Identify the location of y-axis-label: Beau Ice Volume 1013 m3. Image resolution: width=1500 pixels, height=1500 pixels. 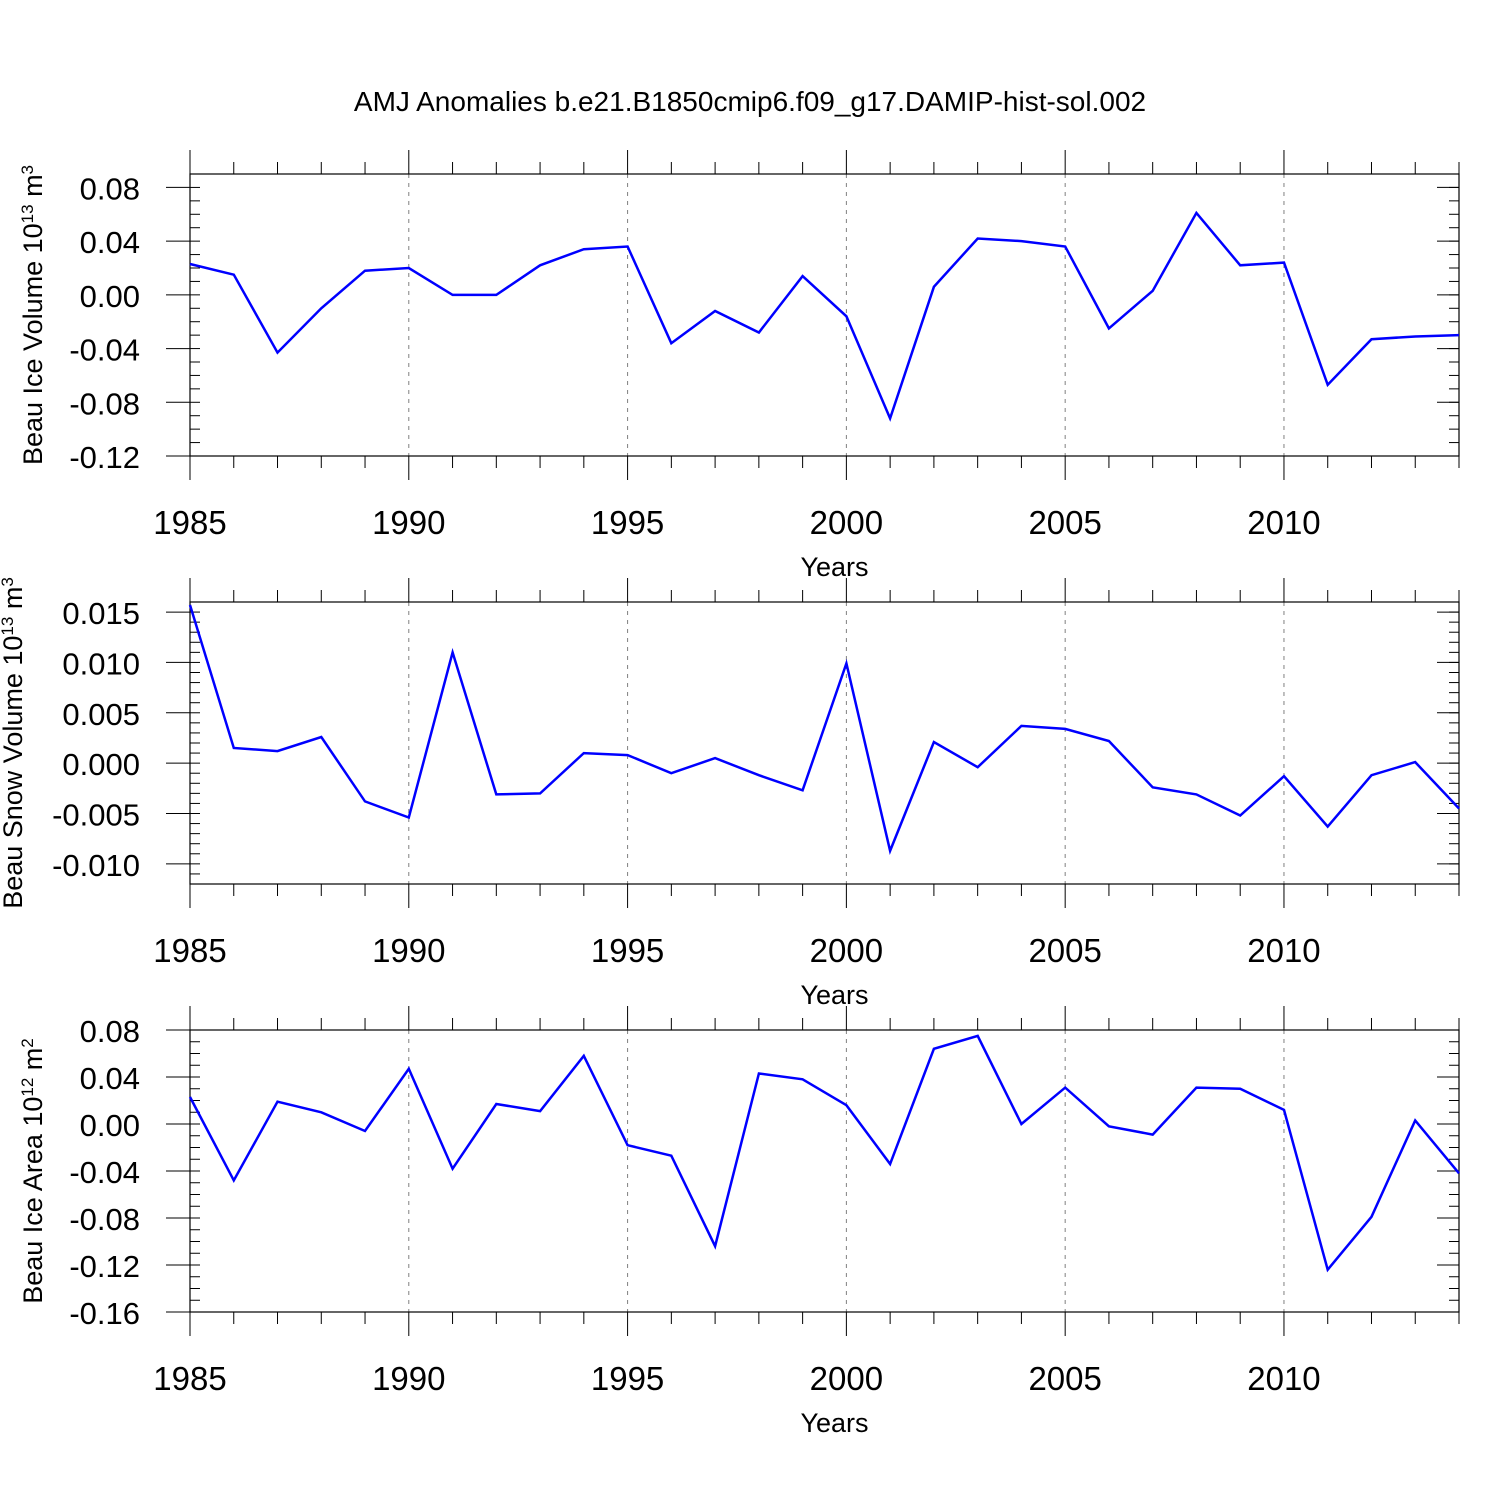
(33, 315).